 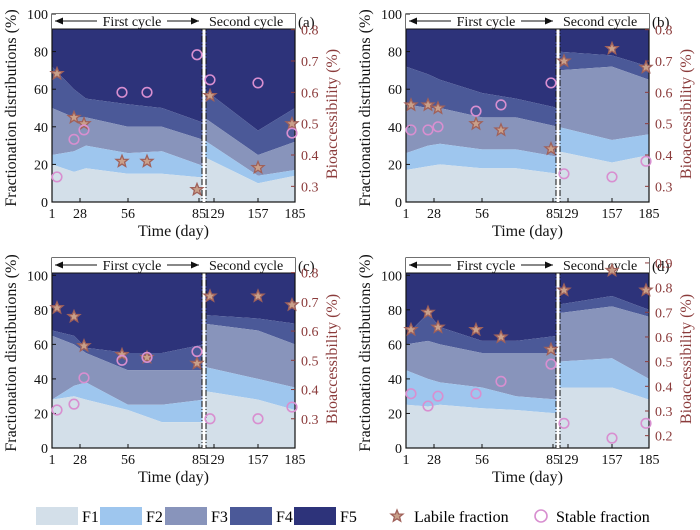 What do you see at coordinates (251, 516) in the screenshot?
I see `legend-swatch-f4` at bounding box center [251, 516].